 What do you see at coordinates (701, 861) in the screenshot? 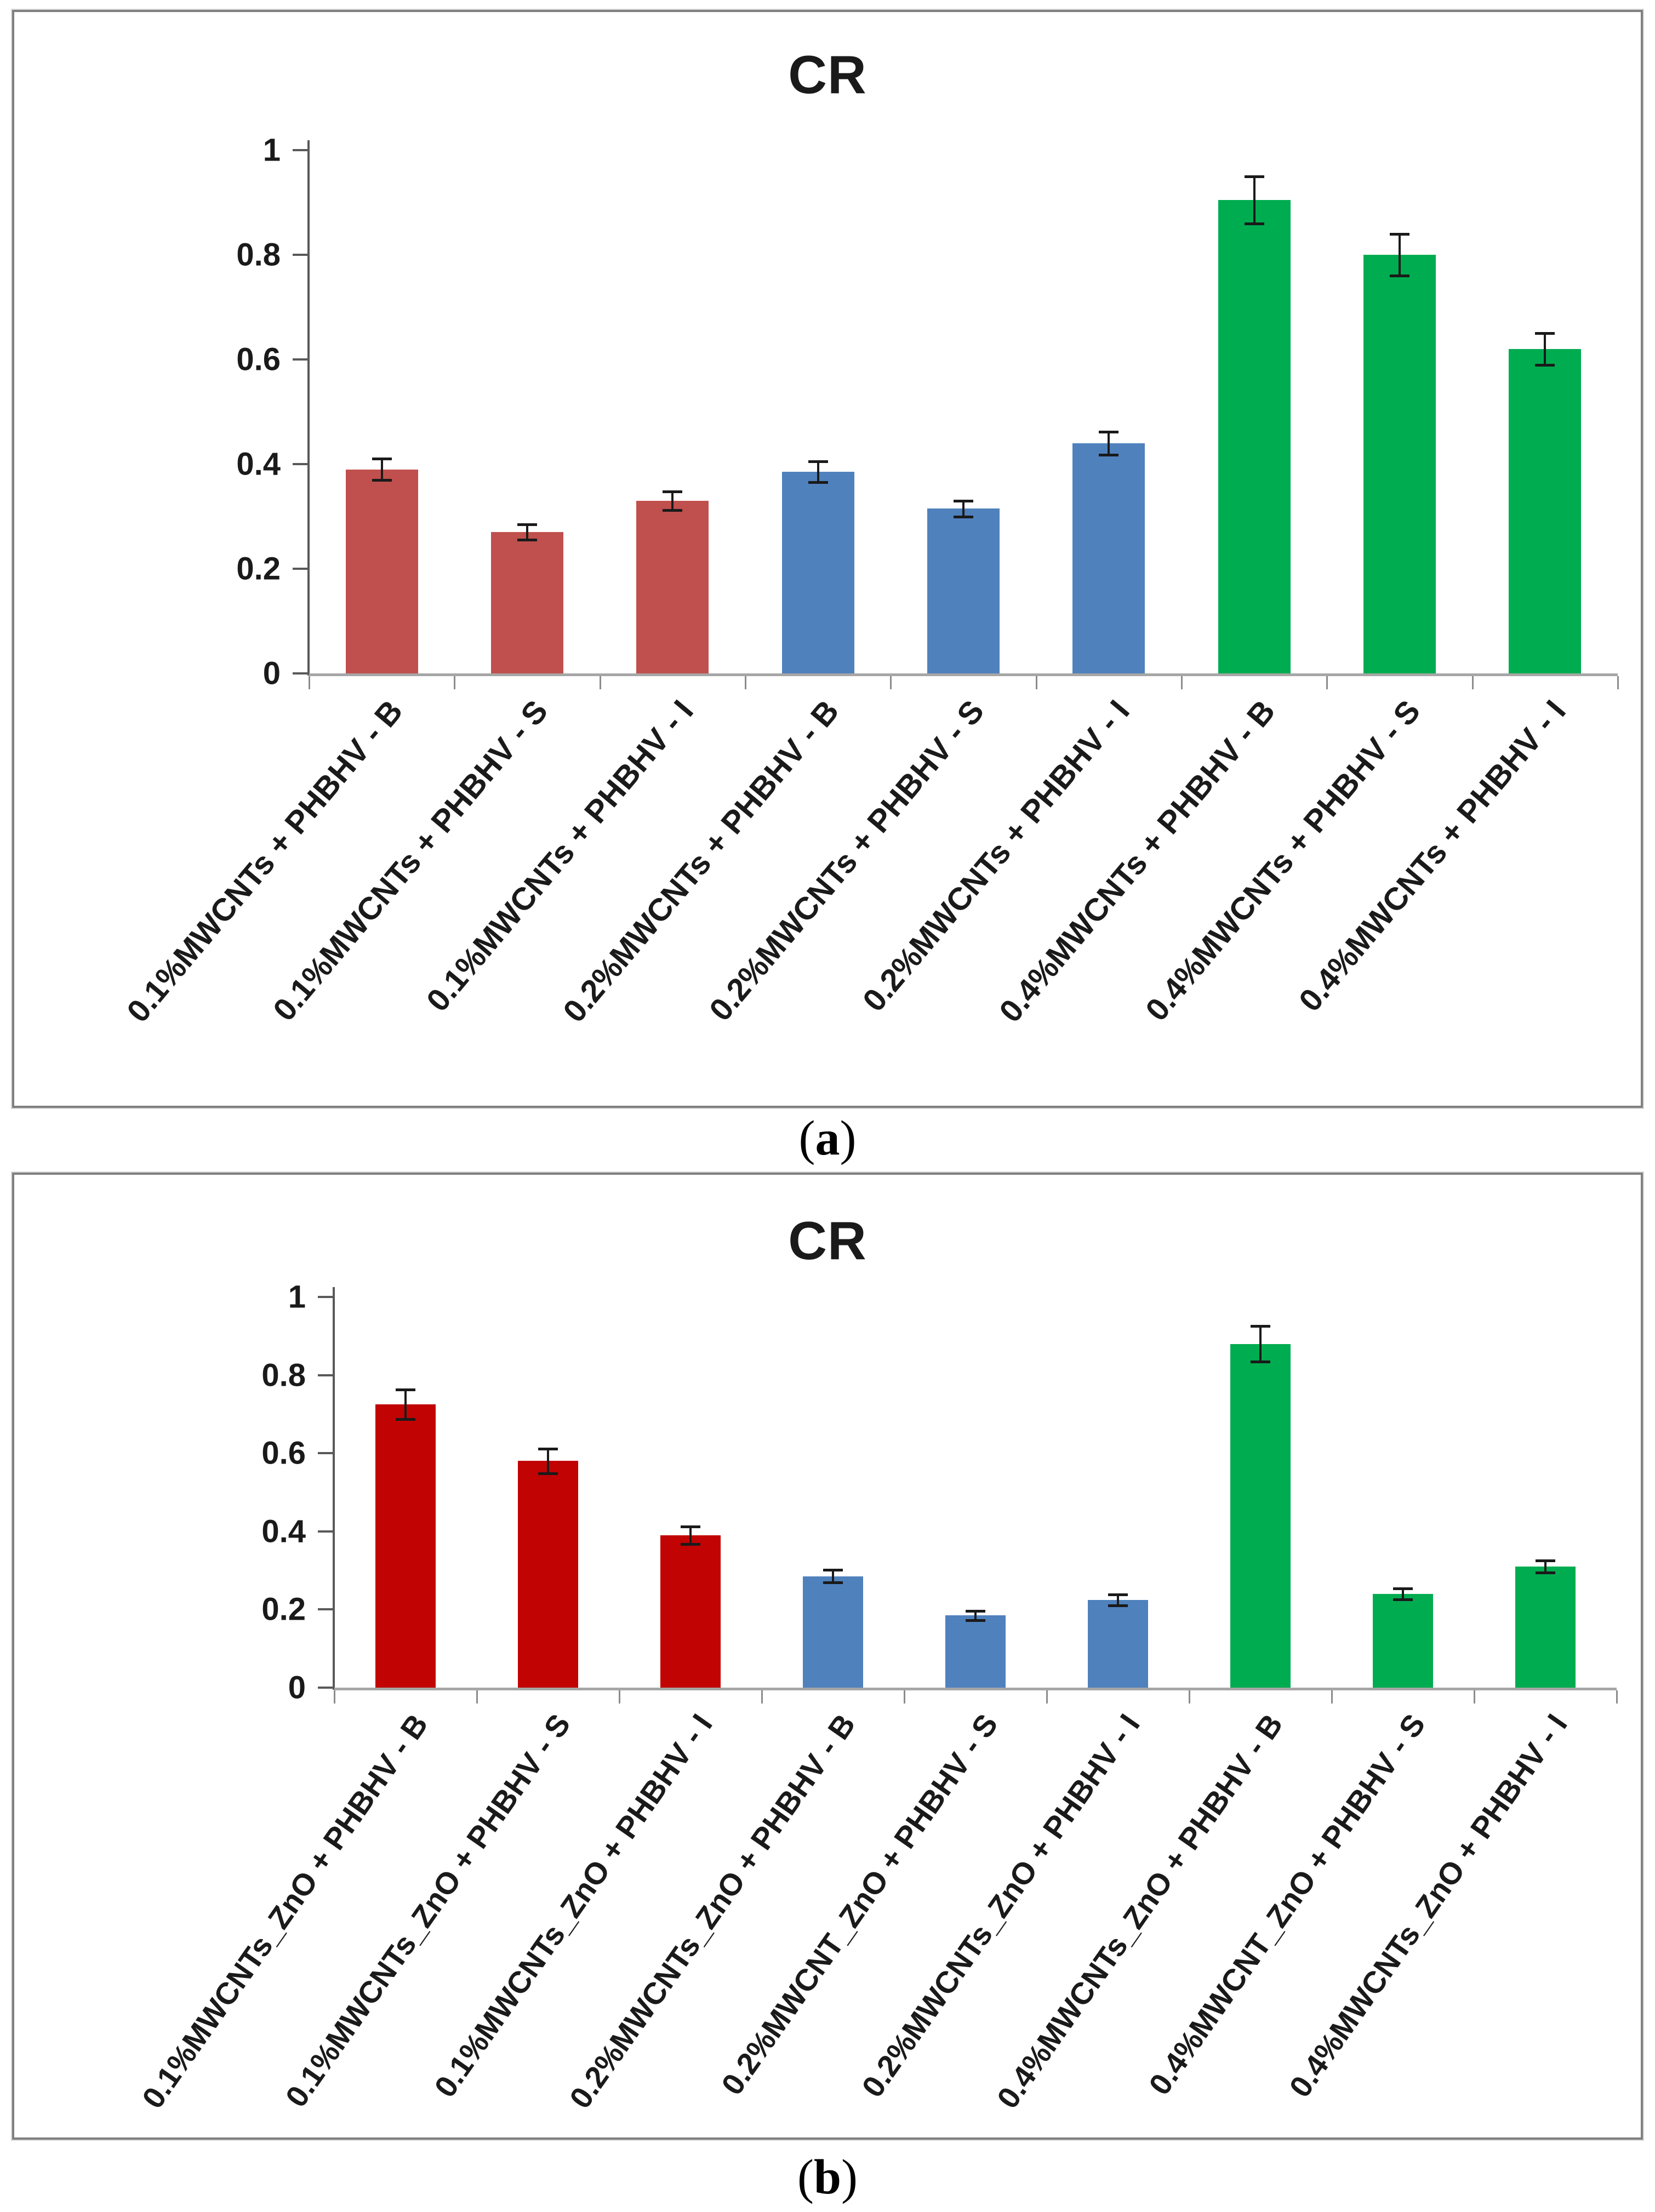
I see `x-category-label: 0.2%MWCNTs + PHBHV - B` at bounding box center [701, 861].